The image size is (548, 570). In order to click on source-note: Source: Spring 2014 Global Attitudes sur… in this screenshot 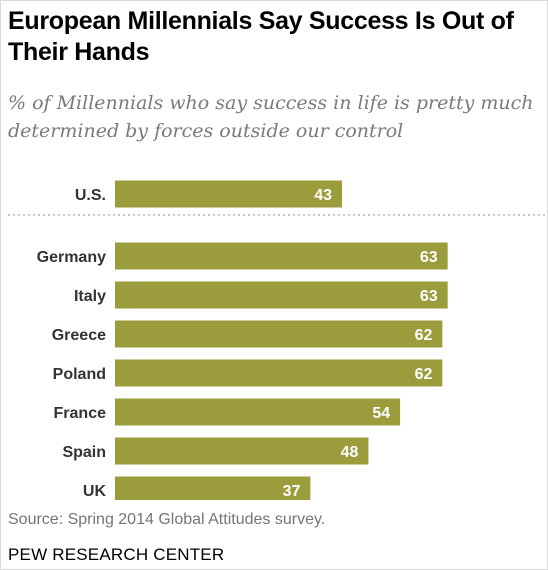, I will do `click(167, 519)`.